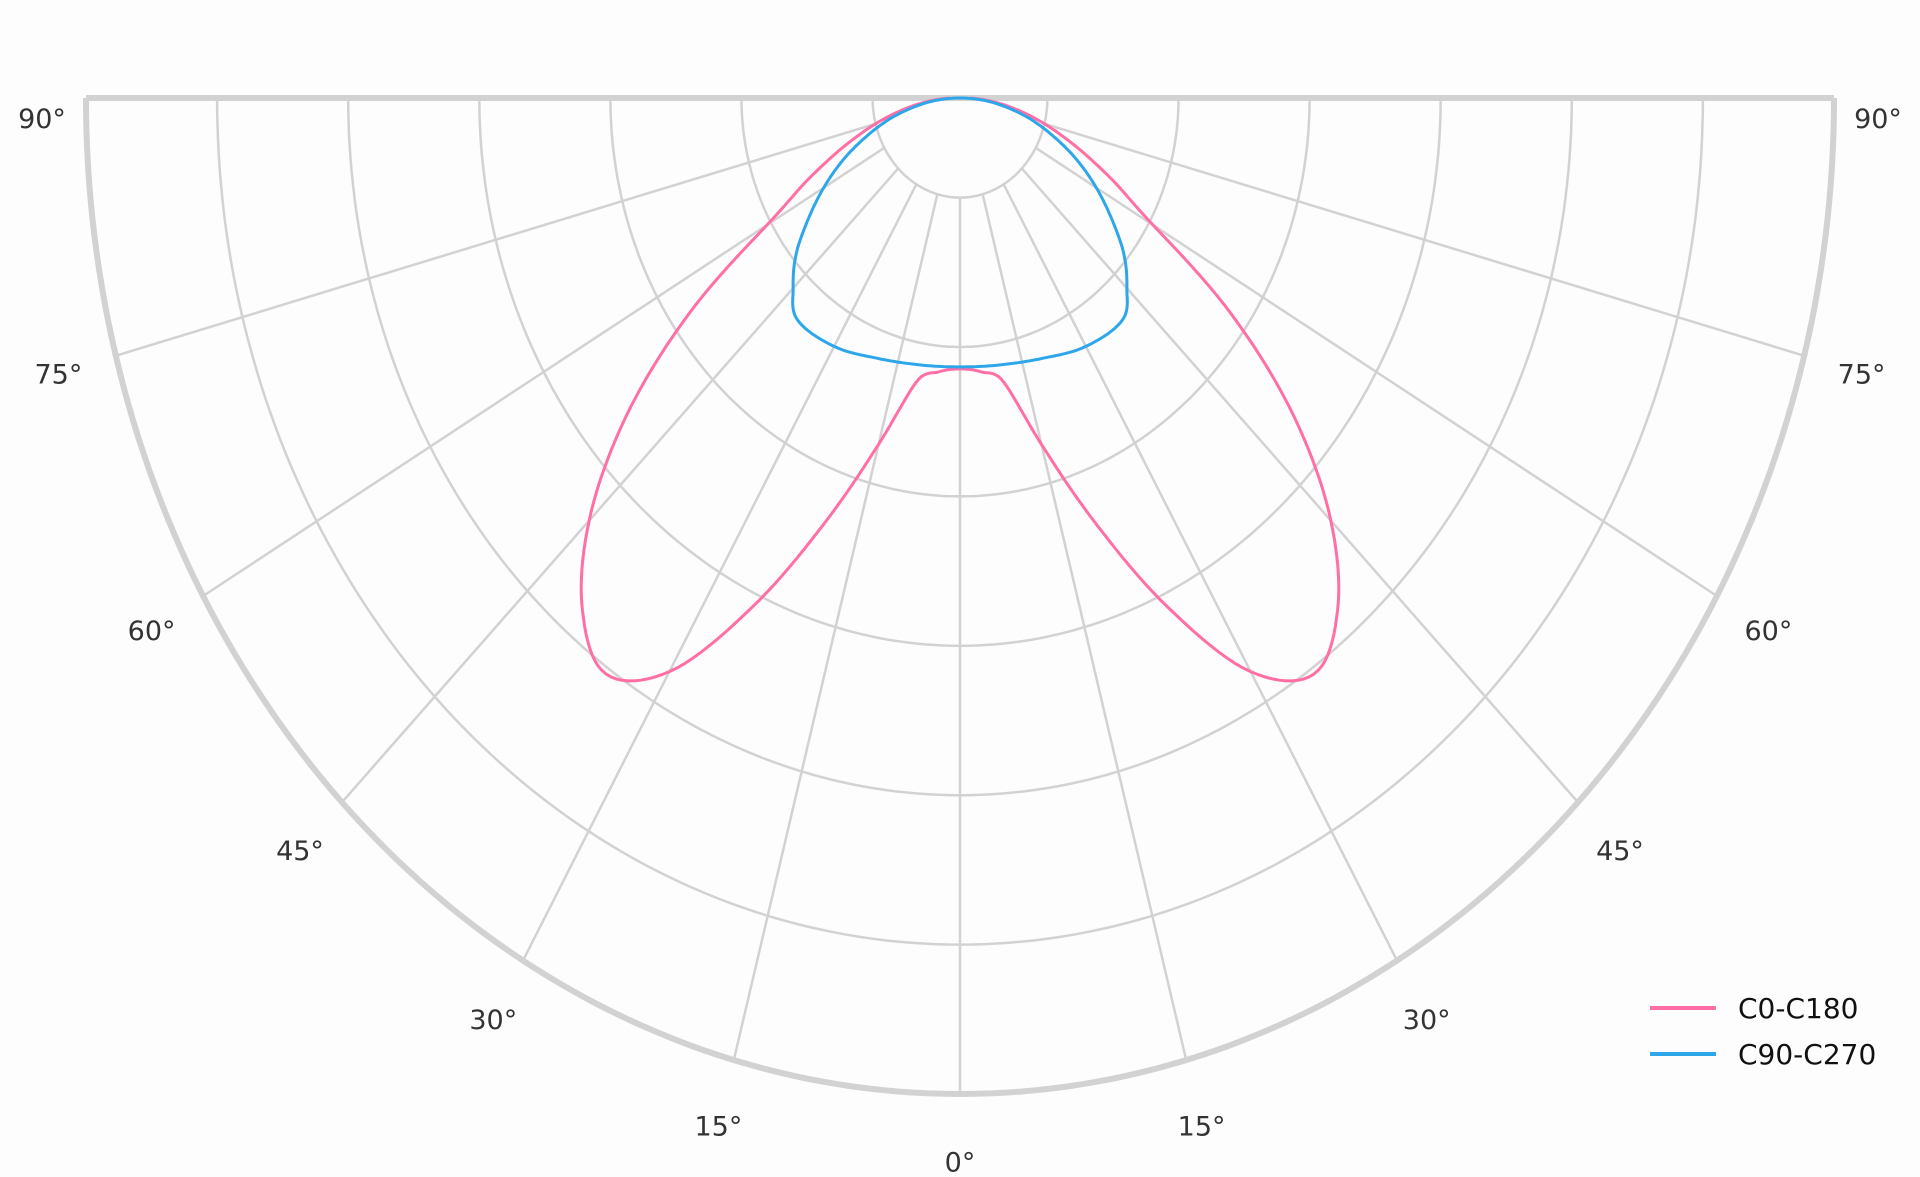 This screenshot has width=1920, height=1177. I want to click on angle-tick-label: 0°, so click(960, 1162).